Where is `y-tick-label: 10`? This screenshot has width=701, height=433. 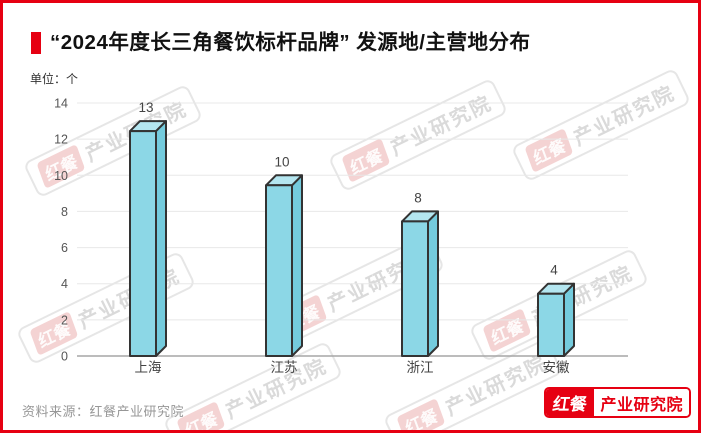 y-tick-label: 10 is located at coordinates (61, 176).